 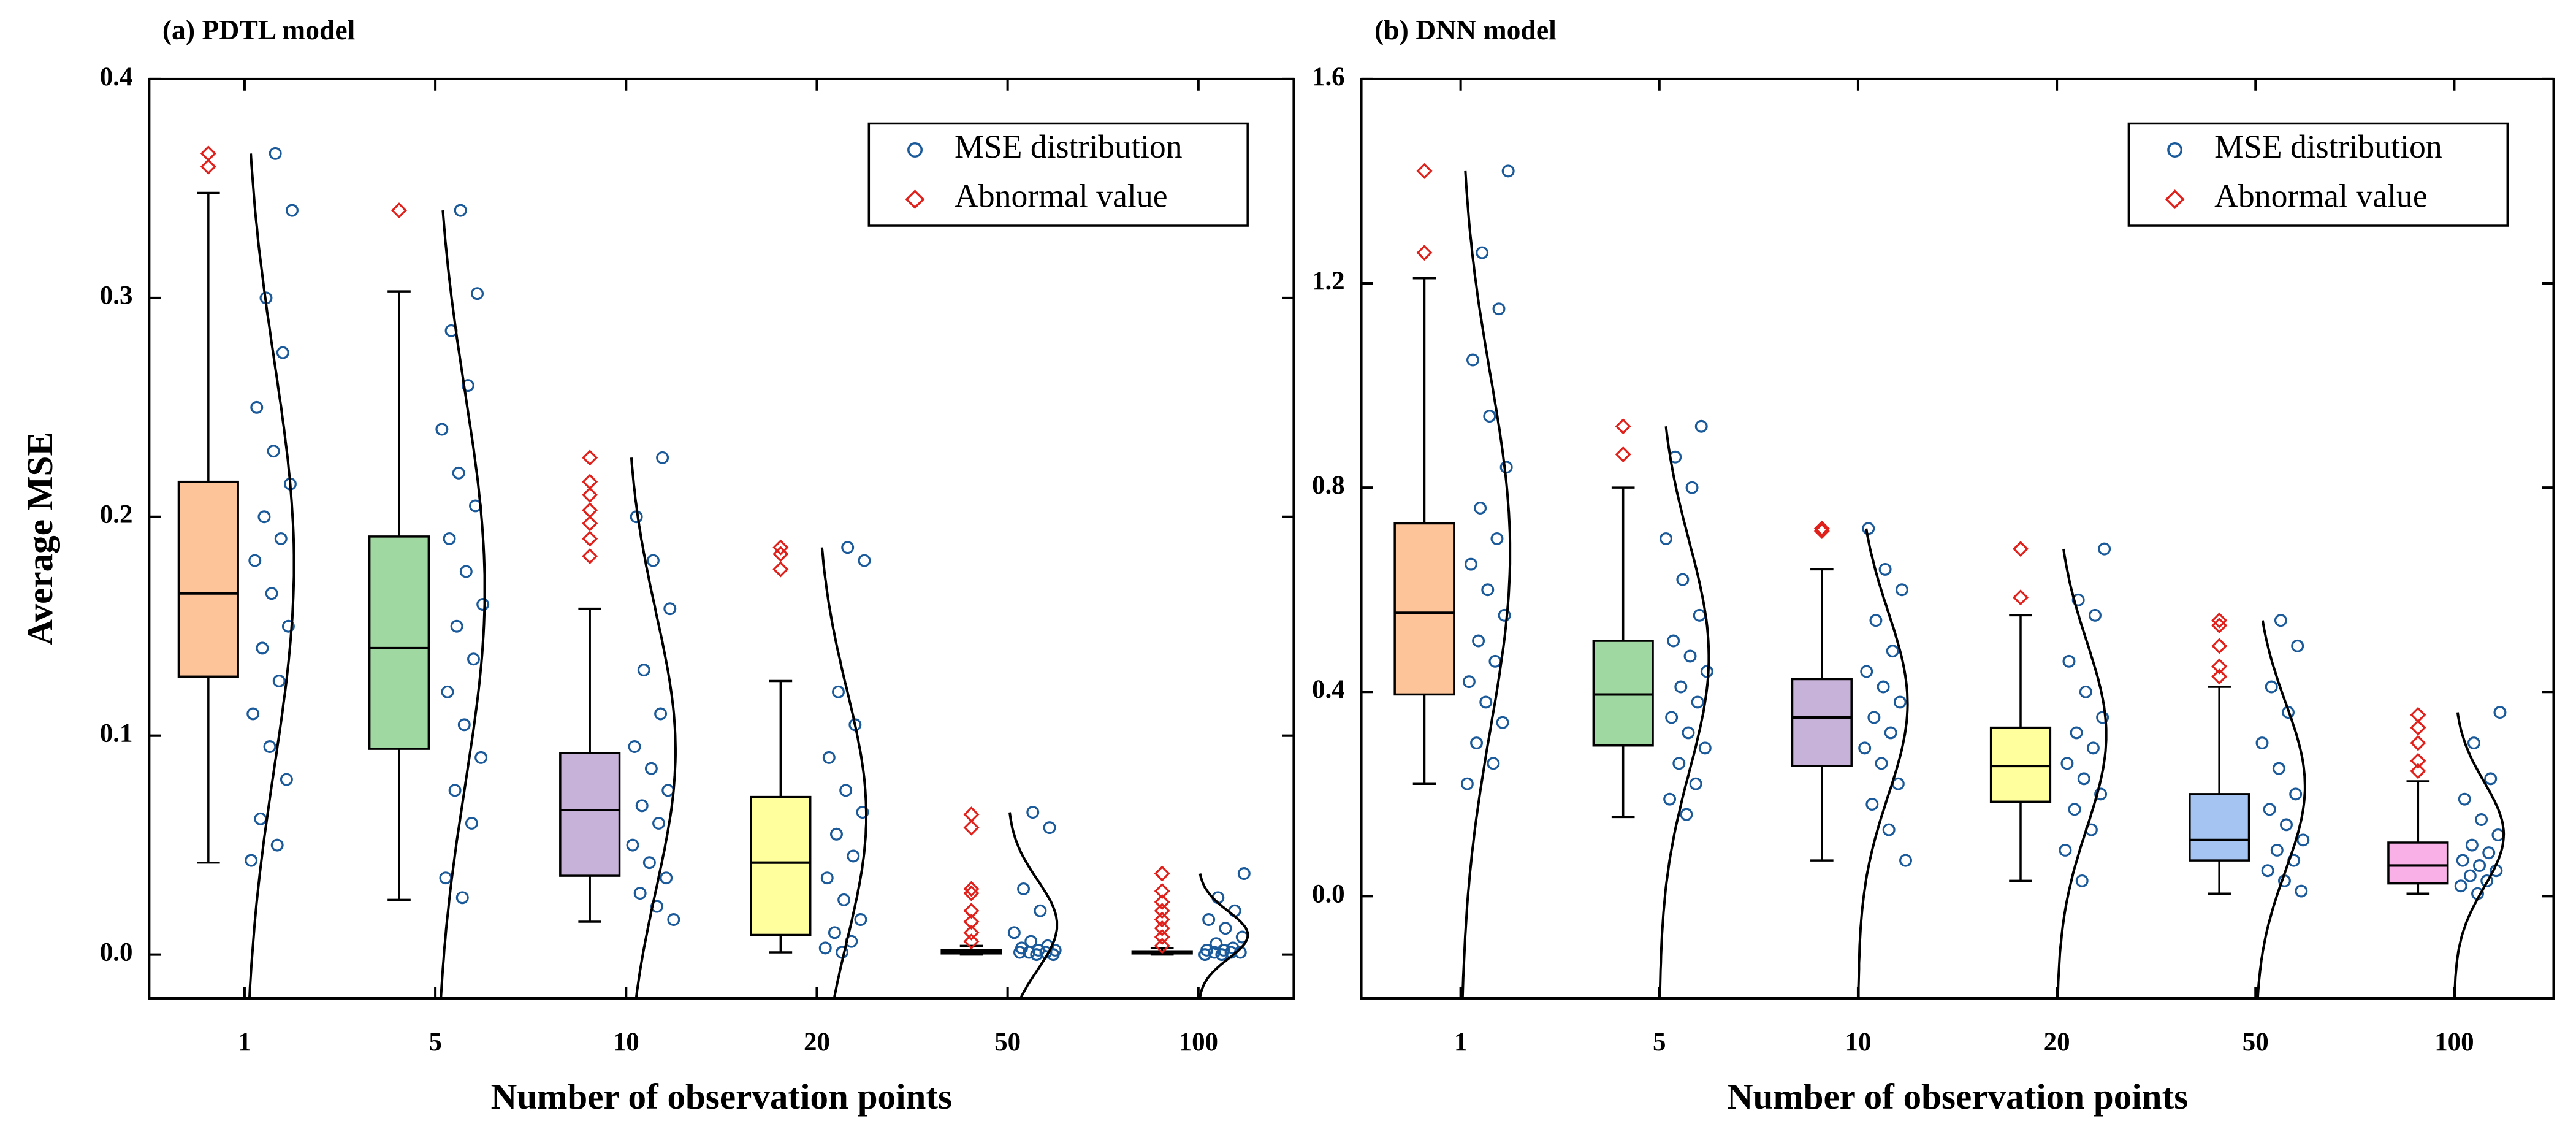 What do you see at coordinates (1061, 196) in the screenshot?
I see `legend-label: Abnormal value` at bounding box center [1061, 196].